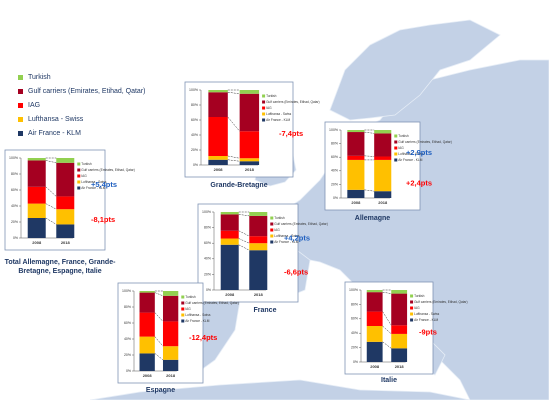 The height and width of the screenshot is (400, 549). What do you see at coordinates (54, 133) in the screenshot?
I see `legend-label: Air France - KLM` at bounding box center [54, 133].